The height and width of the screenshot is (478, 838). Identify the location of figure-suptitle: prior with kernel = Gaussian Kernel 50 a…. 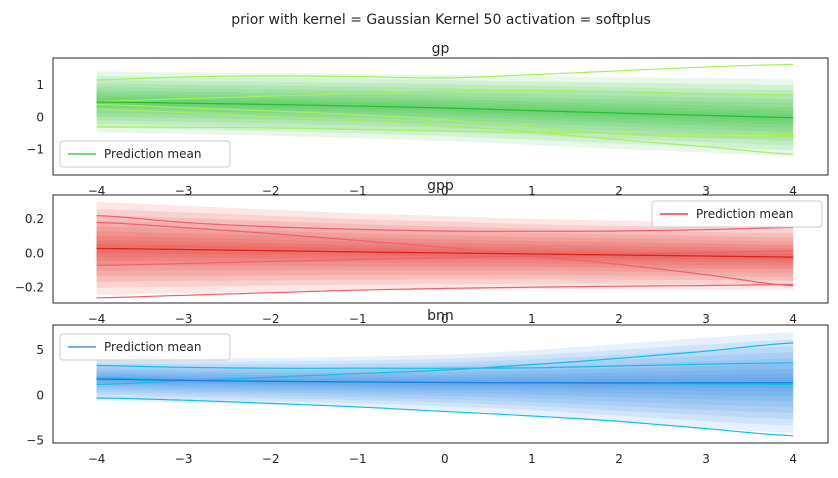
(441, 20).